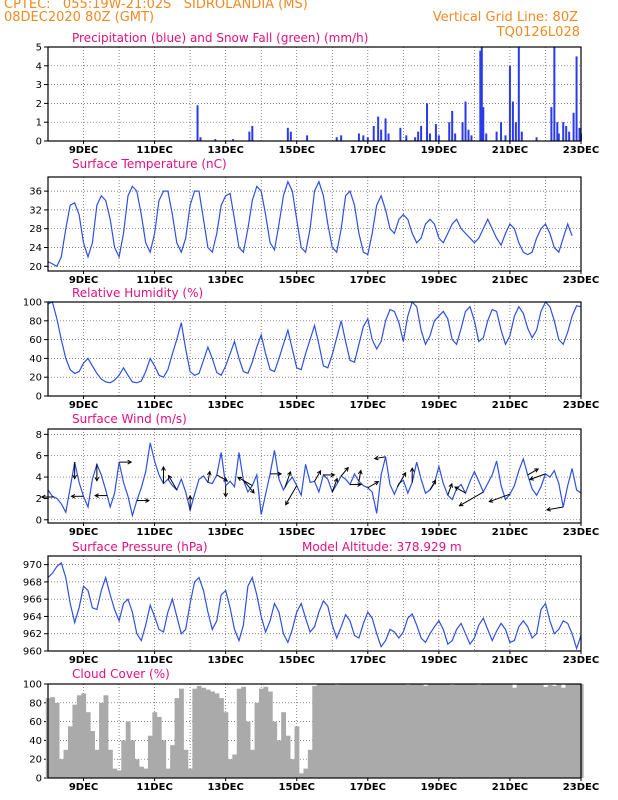  What do you see at coordinates (439, 280) in the screenshot?
I see `x-date-label: 19DEC` at bounding box center [439, 280].